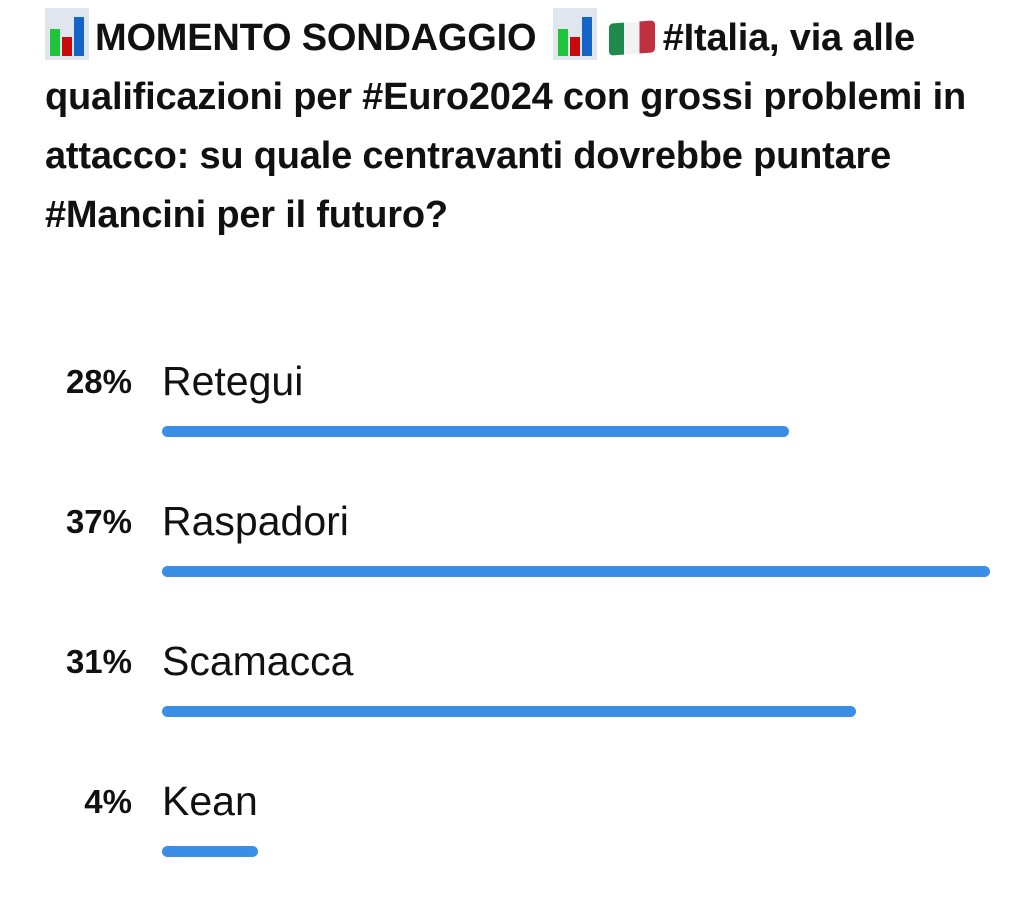 Image resolution: width=1025 pixels, height=918 pixels. What do you see at coordinates (210, 801) in the screenshot?
I see `option-label: Kean` at bounding box center [210, 801].